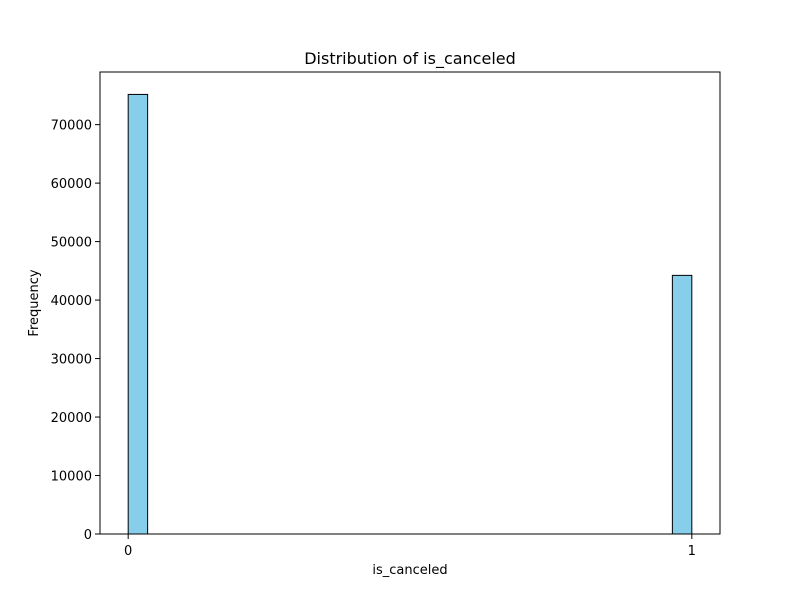 The image size is (800, 600). I want to click on y-axis-label: Frequency, so click(34, 302).